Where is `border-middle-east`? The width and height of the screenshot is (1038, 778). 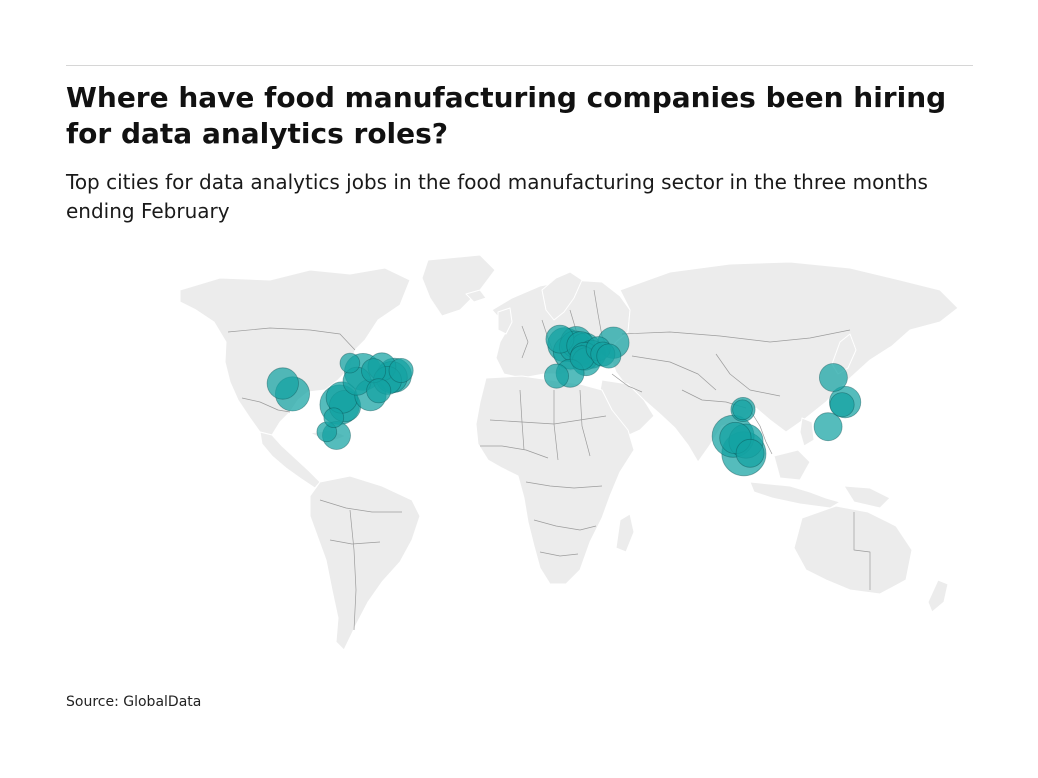
border-middle-east is located at coordinates (627, 383).